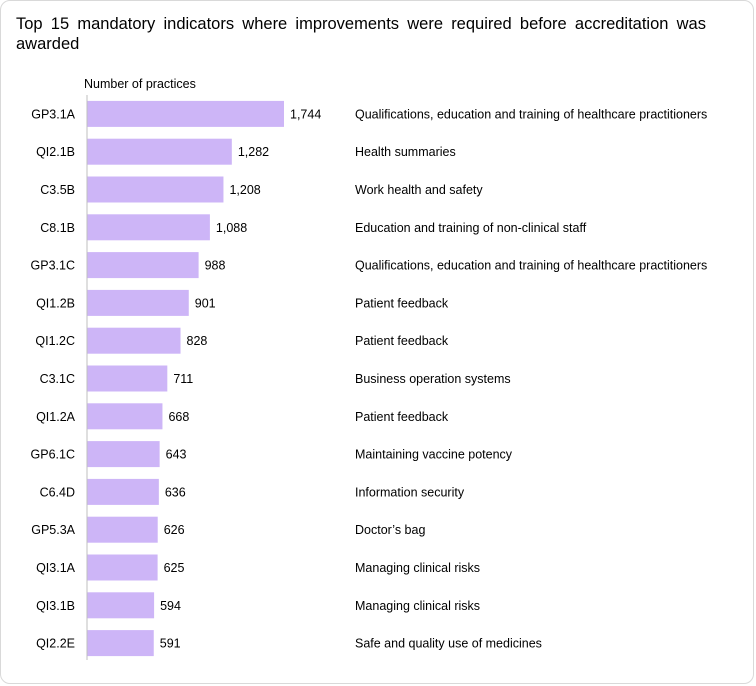 This screenshot has height=686, width=756. I want to click on category-label: QI2.1B, so click(55, 152).